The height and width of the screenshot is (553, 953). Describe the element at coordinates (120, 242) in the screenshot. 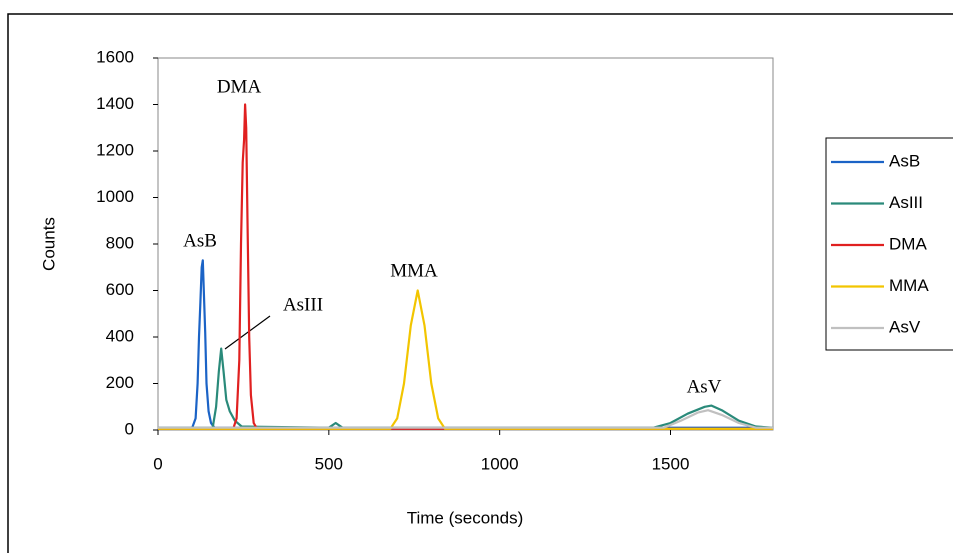

I see `y-tick-label: 800` at that location.